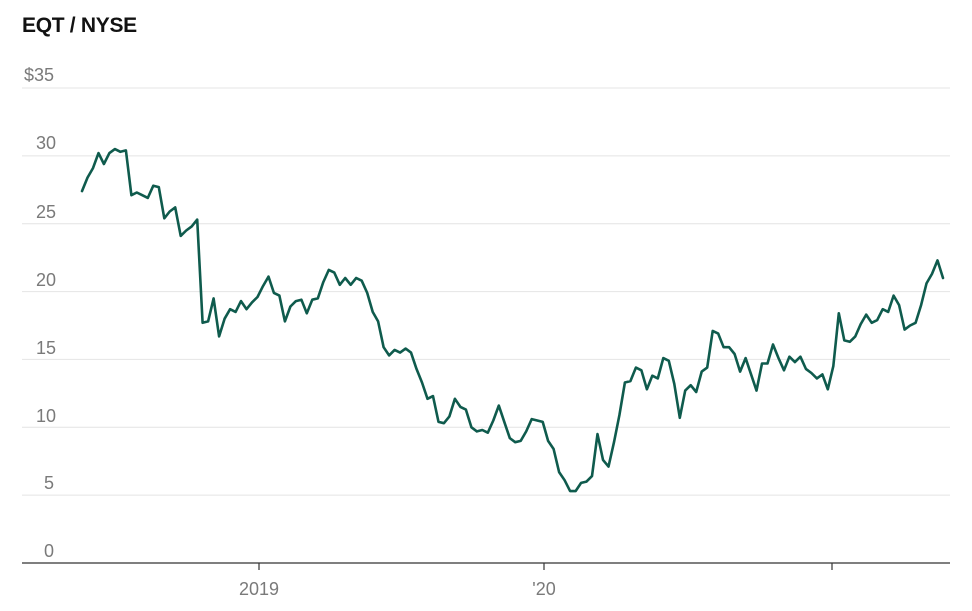 The height and width of the screenshot is (611, 972). I want to click on x-ticks, so click(545, 566).